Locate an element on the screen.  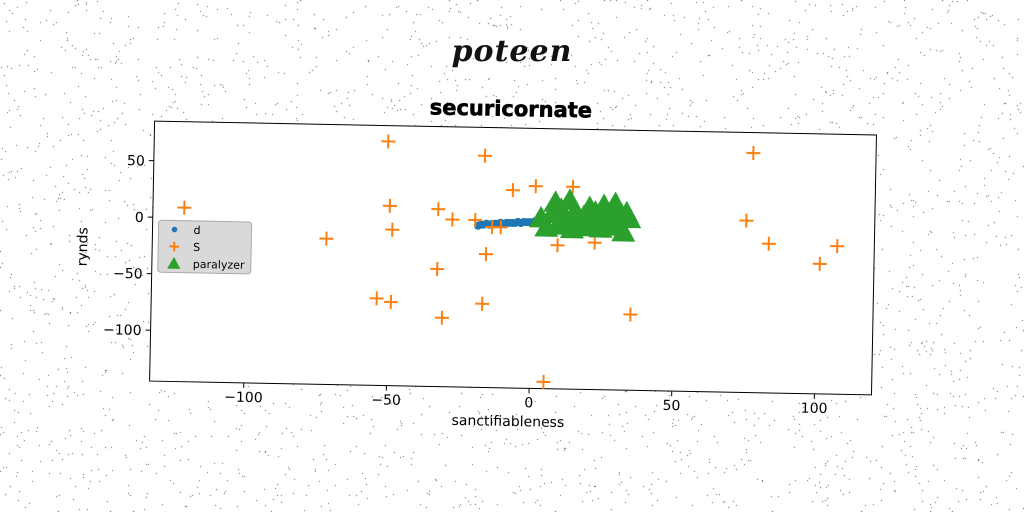
y-tick-label: 0 is located at coordinates (139, 218).